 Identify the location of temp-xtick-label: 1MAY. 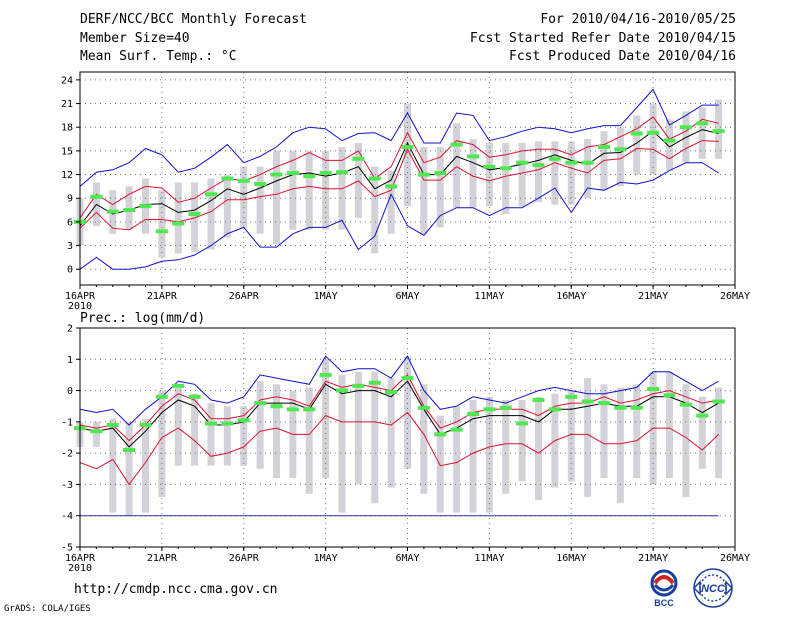
(326, 296).